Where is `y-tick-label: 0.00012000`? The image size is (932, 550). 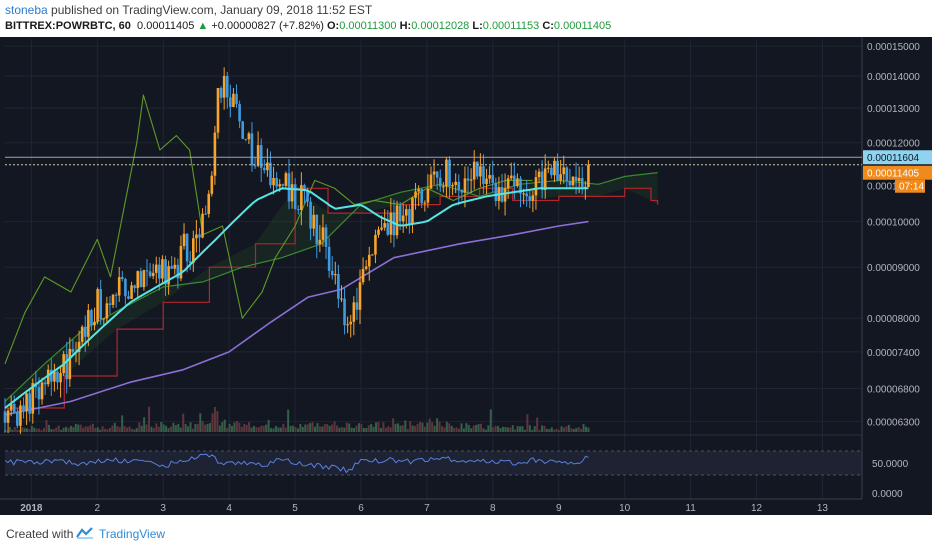
y-tick-label: 0.00012000 is located at coordinates (893, 144).